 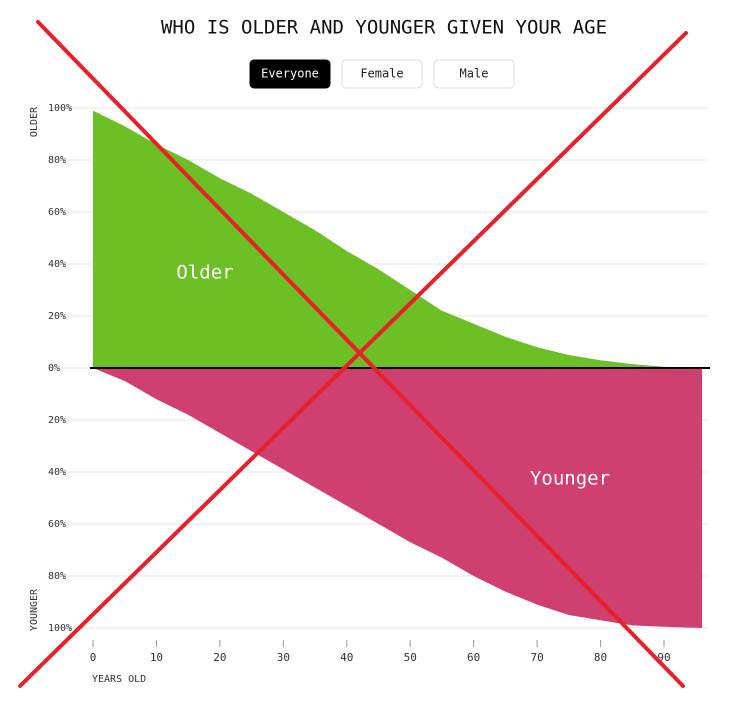 What do you see at coordinates (156, 657) in the screenshot?
I see `x-tick-label: 10` at bounding box center [156, 657].